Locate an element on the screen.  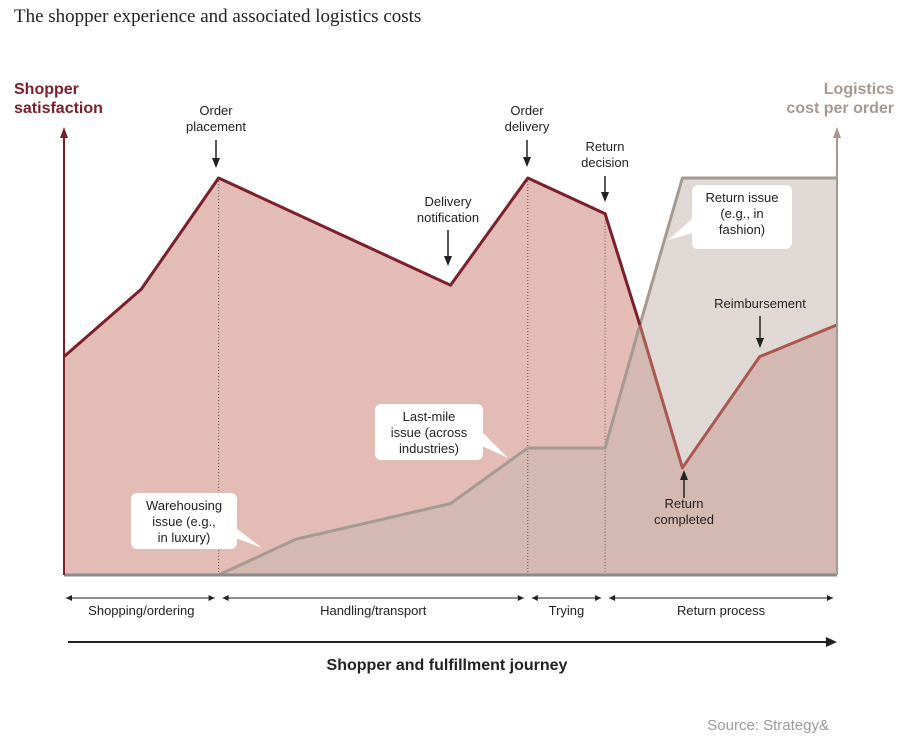
warehousing-issue-text: Warehousing issue (e.g., in luxury) is located at coordinates (184, 521).